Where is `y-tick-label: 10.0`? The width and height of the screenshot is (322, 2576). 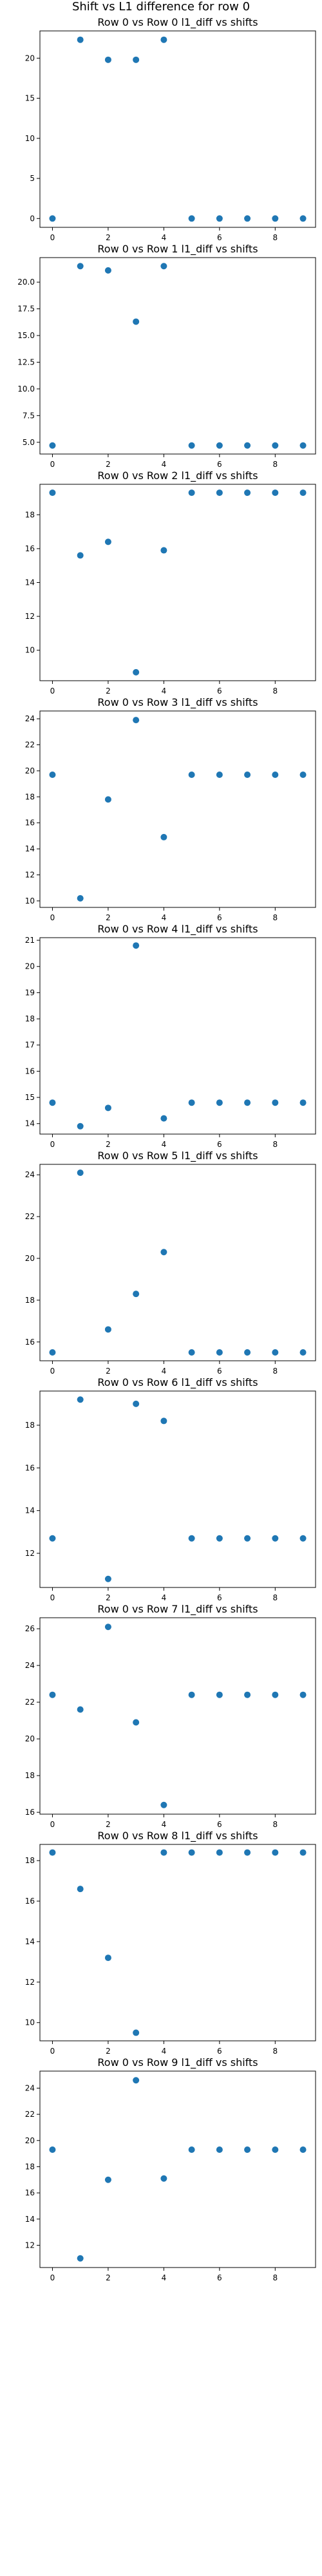
y-tick-label: 10.0 is located at coordinates (26, 388).